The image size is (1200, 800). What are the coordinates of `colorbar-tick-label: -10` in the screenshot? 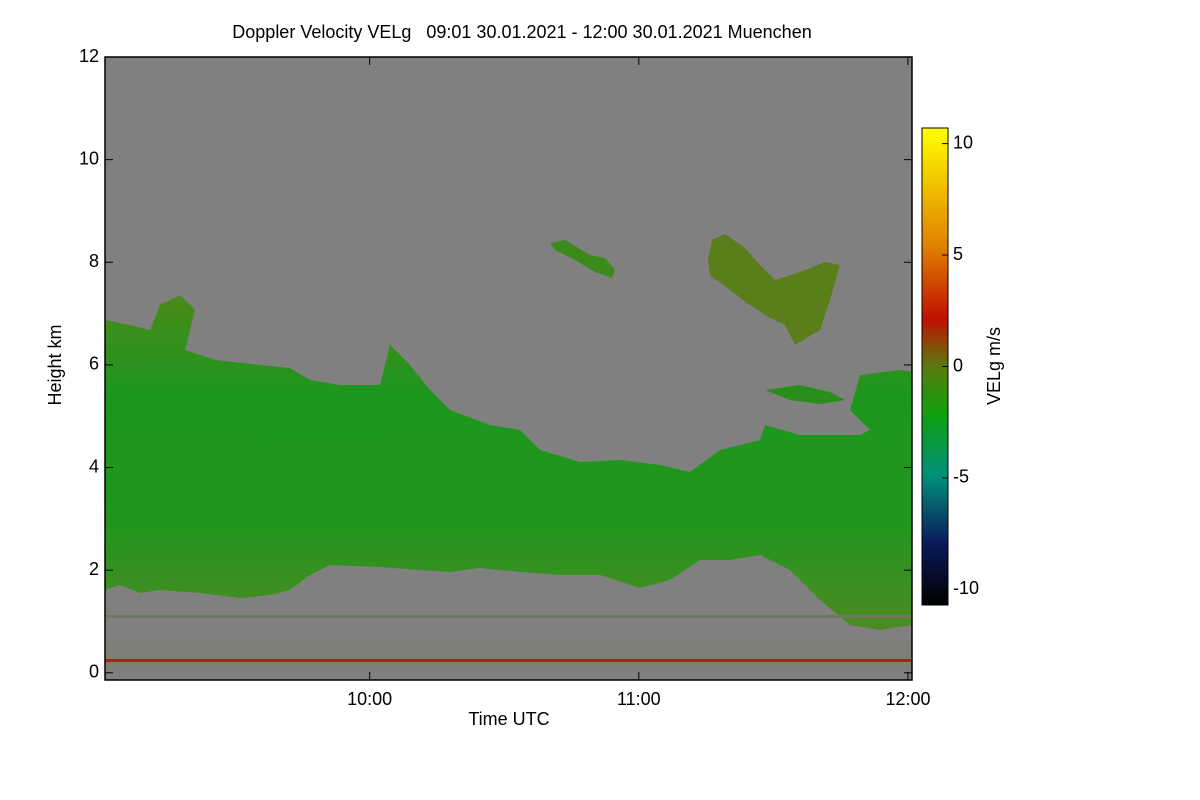 It's located at (966, 588).